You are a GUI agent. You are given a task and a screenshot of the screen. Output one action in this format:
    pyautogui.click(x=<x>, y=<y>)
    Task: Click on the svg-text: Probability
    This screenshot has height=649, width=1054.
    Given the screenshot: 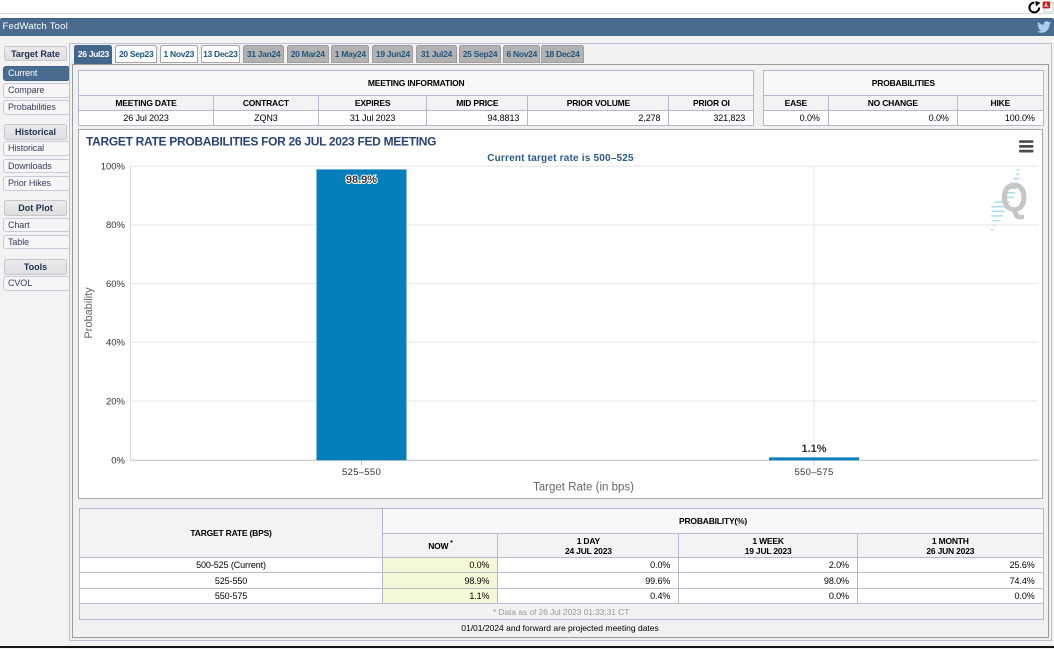 What is the action you would take?
    pyautogui.click(x=89, y=313)
    